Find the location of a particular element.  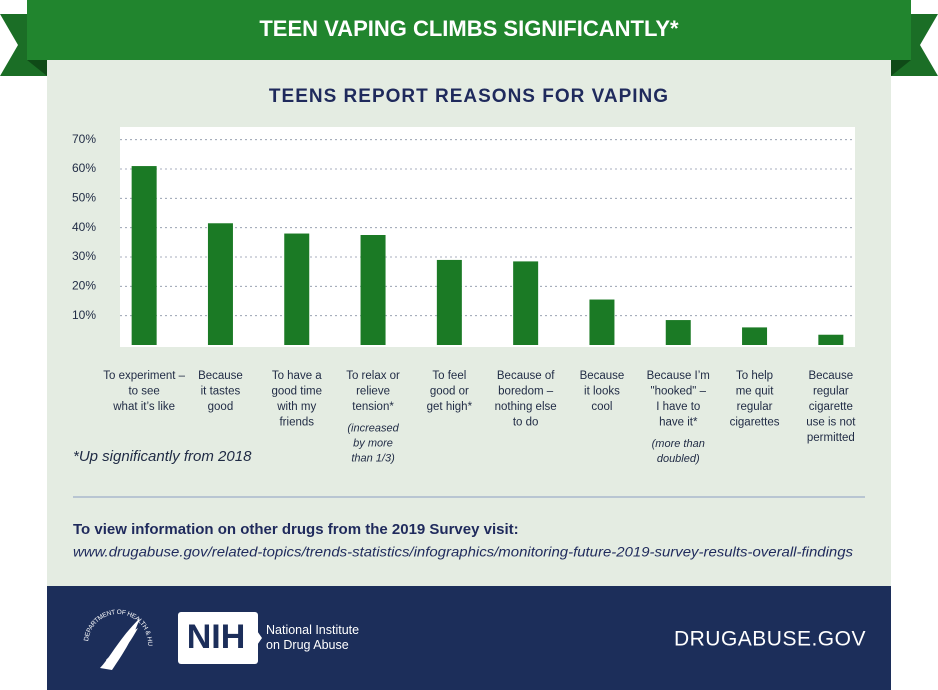

text-line: with my is located at coordinates (296, 407).